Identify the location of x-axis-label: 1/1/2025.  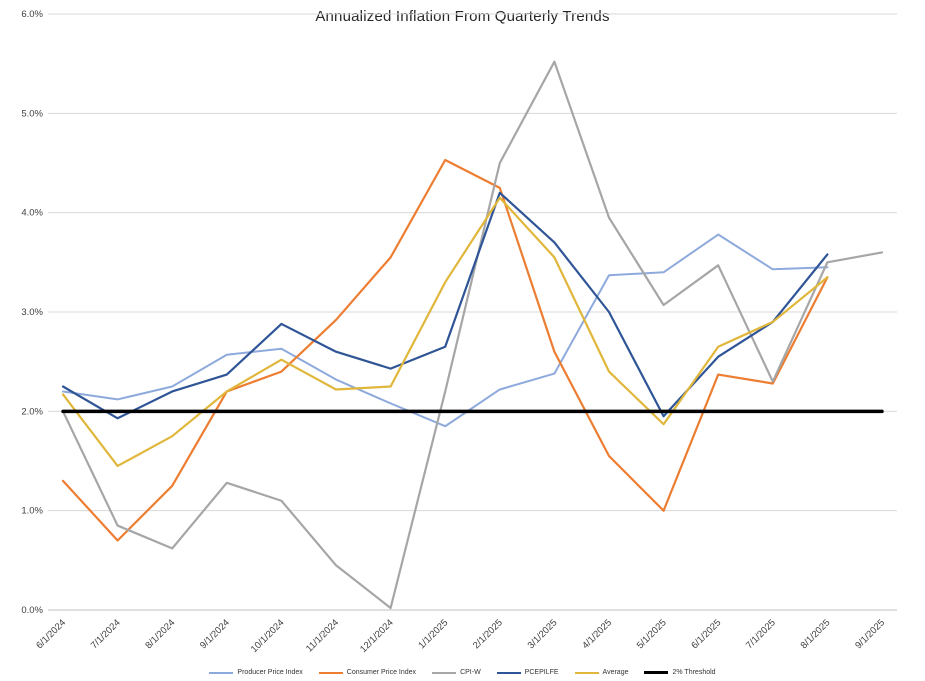
(433, 634).